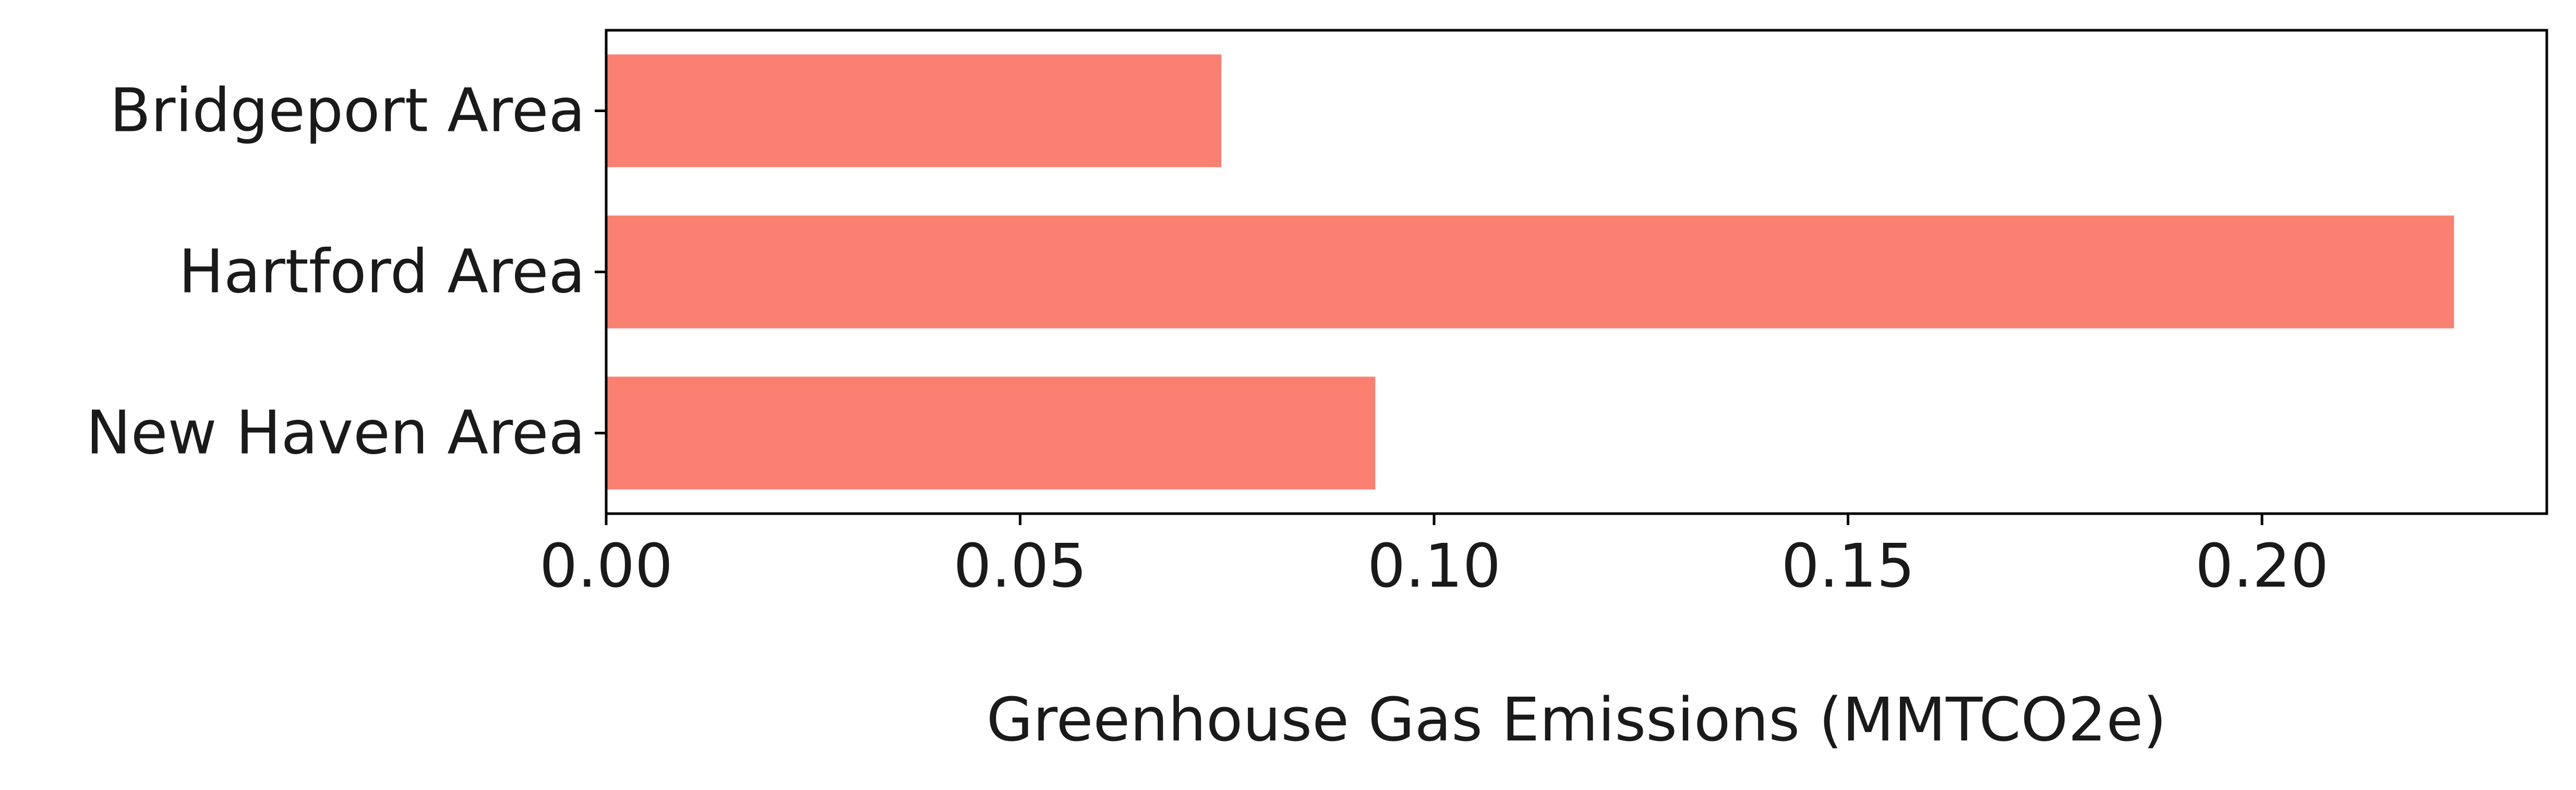 The height and width of the screenshot is (790, 2576). Describe the element at coordinates (991, 433) in the screenshot. I see `bar-new-haven-area` at that location.